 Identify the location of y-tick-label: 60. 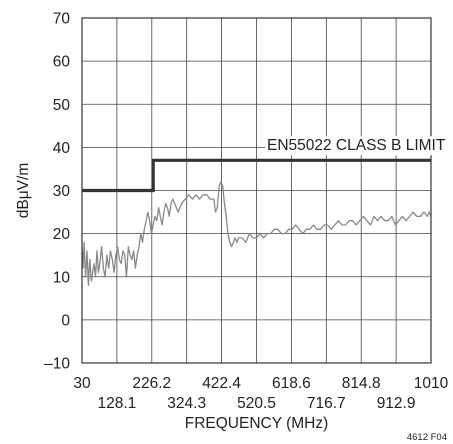
(62, 62).